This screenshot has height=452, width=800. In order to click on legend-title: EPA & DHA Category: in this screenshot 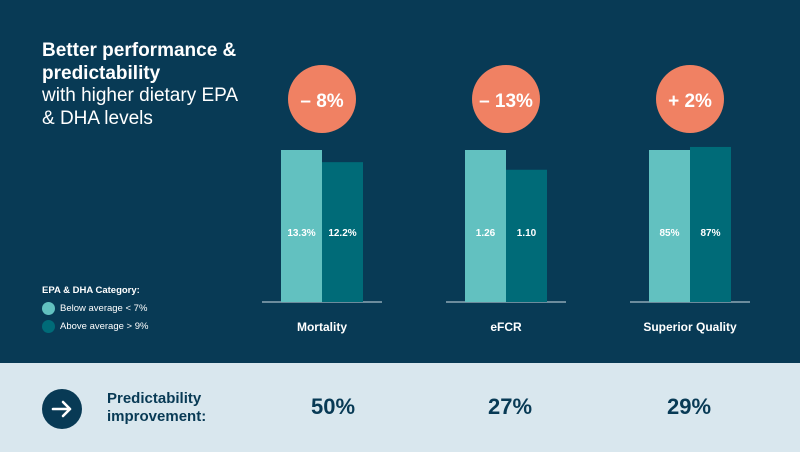, I will do `click(91, 290)`.